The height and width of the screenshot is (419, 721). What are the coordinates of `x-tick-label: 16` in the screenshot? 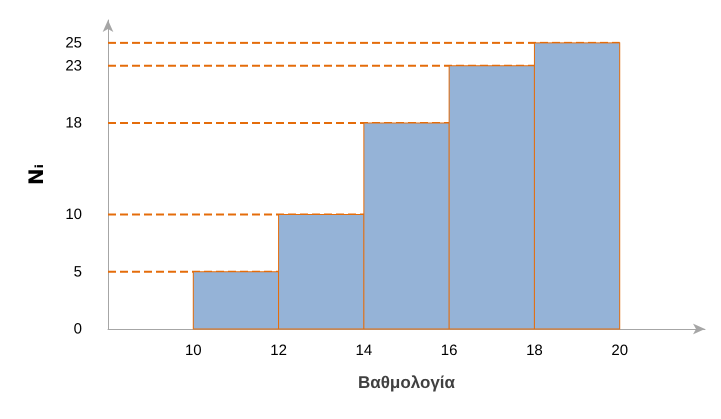 It's located at (449, 350).